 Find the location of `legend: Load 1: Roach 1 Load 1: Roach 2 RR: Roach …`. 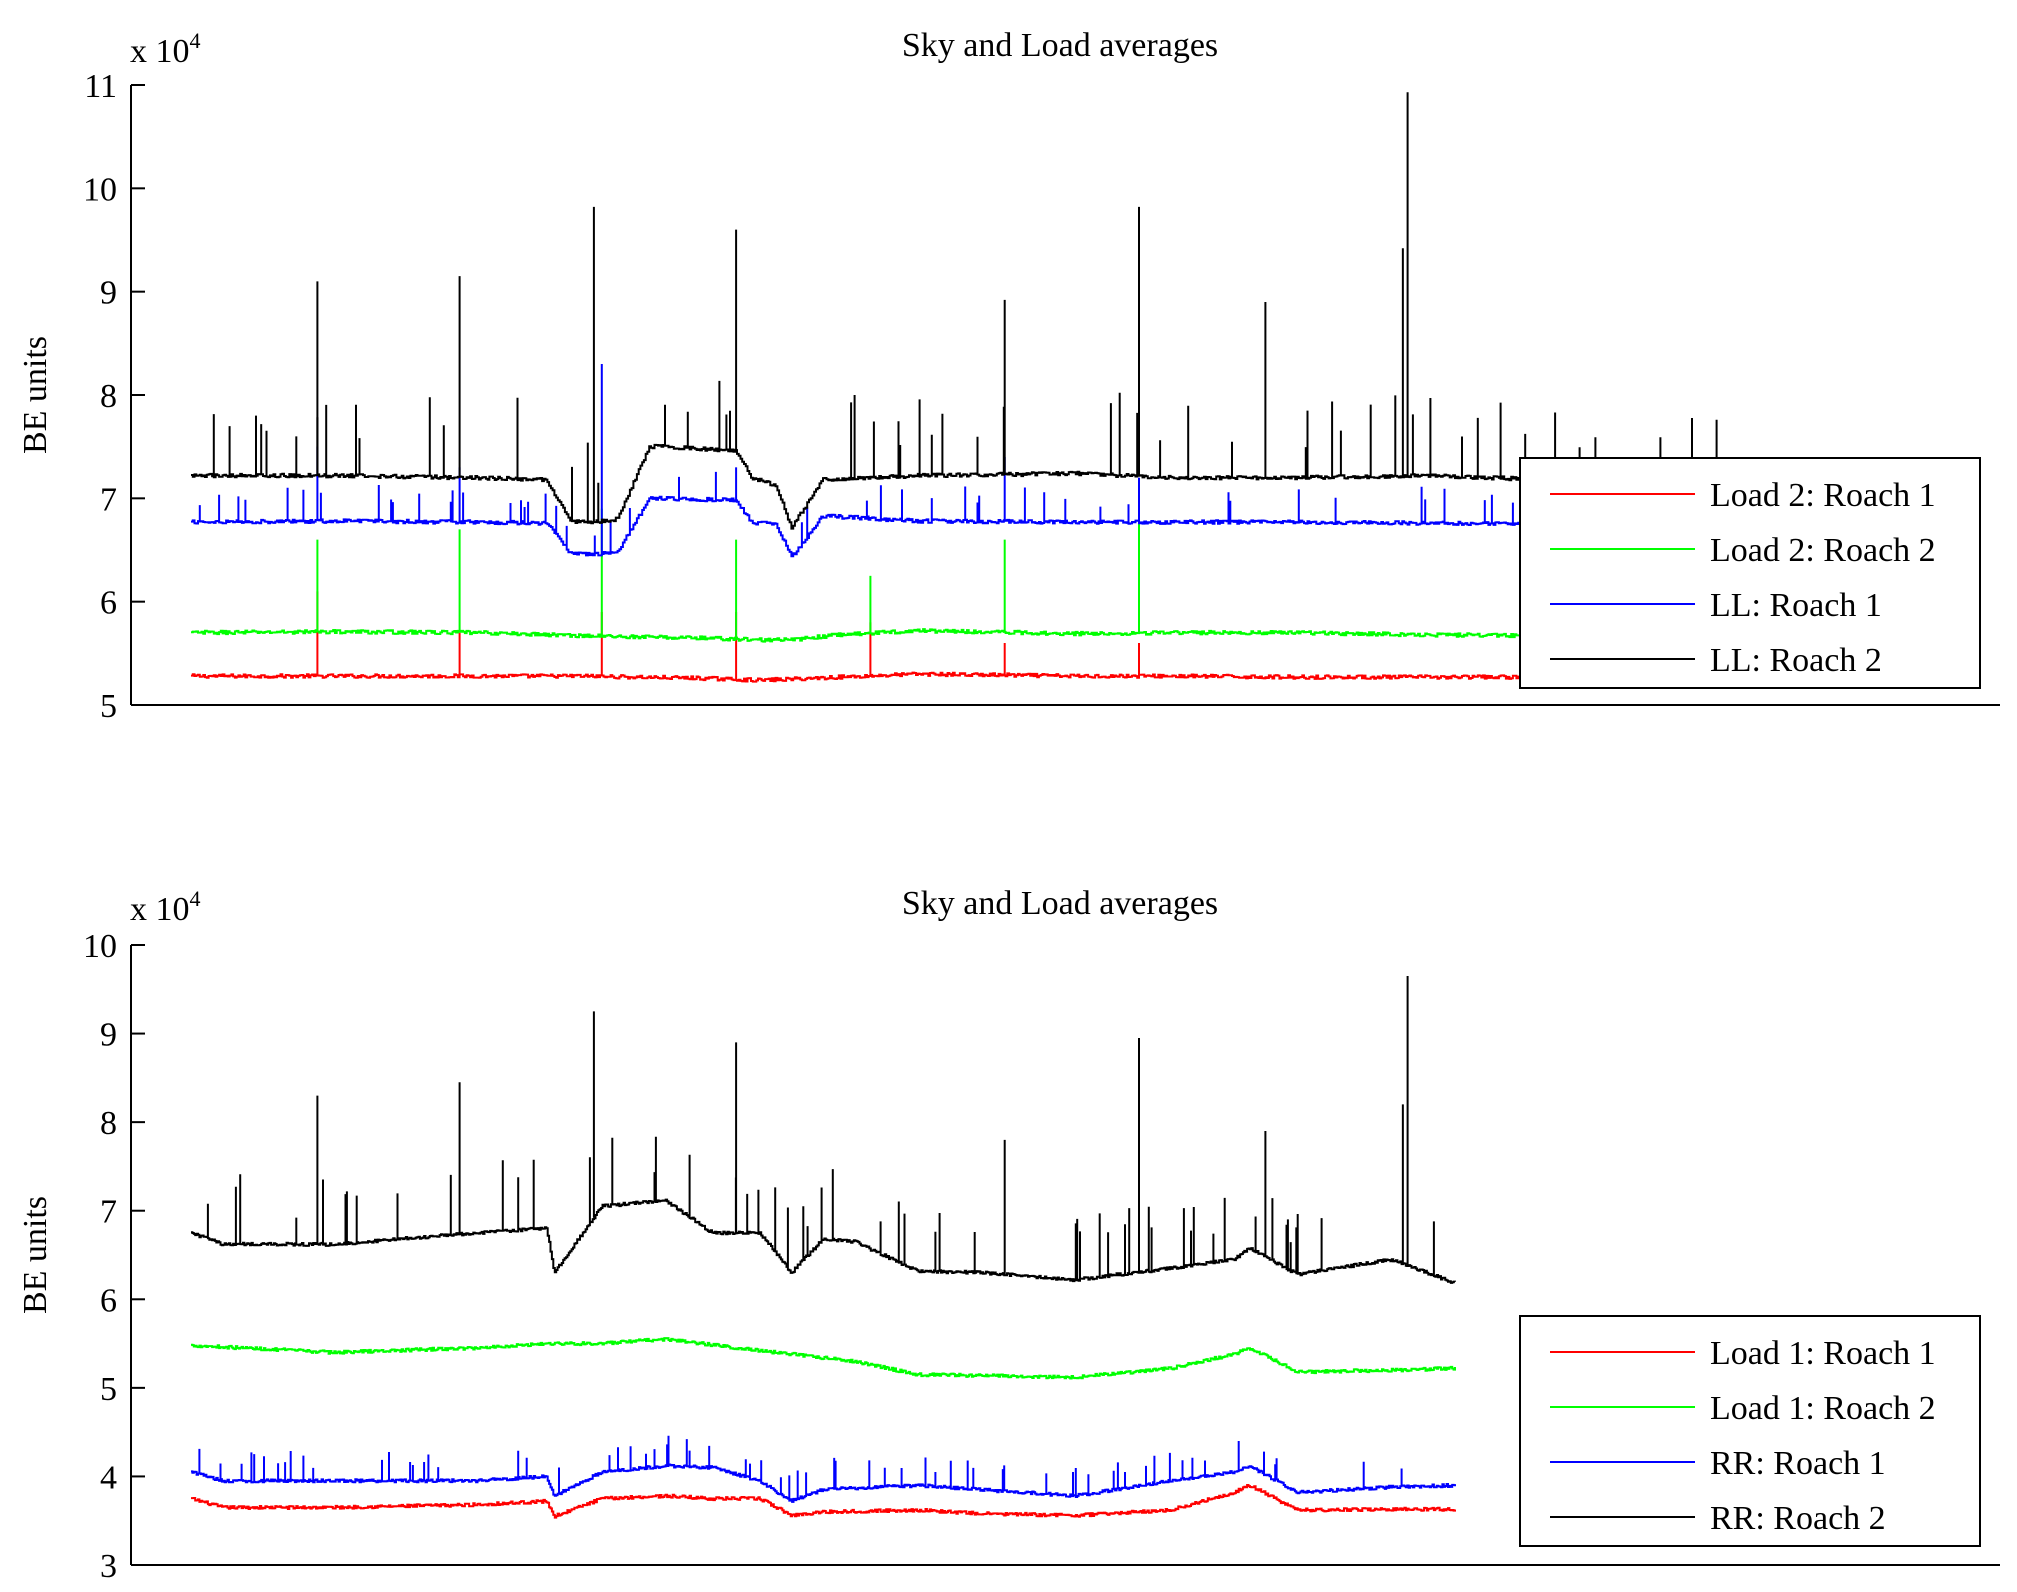

legend: Load 1: Roach 1 Load 1: Roach 2 RR: Roach … is located at coordinates (1750, 1431).